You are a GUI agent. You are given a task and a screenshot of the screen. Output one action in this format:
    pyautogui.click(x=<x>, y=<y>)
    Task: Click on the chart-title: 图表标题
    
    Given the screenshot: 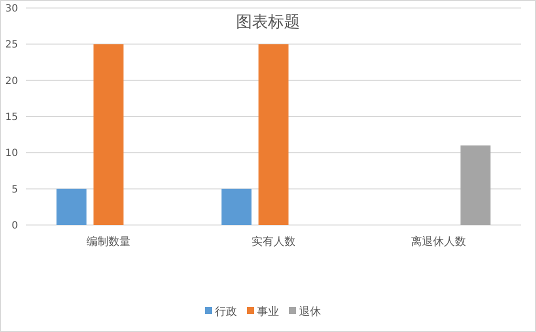 What is the action you would take?
    pyautogui.click(x=268, y=21)
    